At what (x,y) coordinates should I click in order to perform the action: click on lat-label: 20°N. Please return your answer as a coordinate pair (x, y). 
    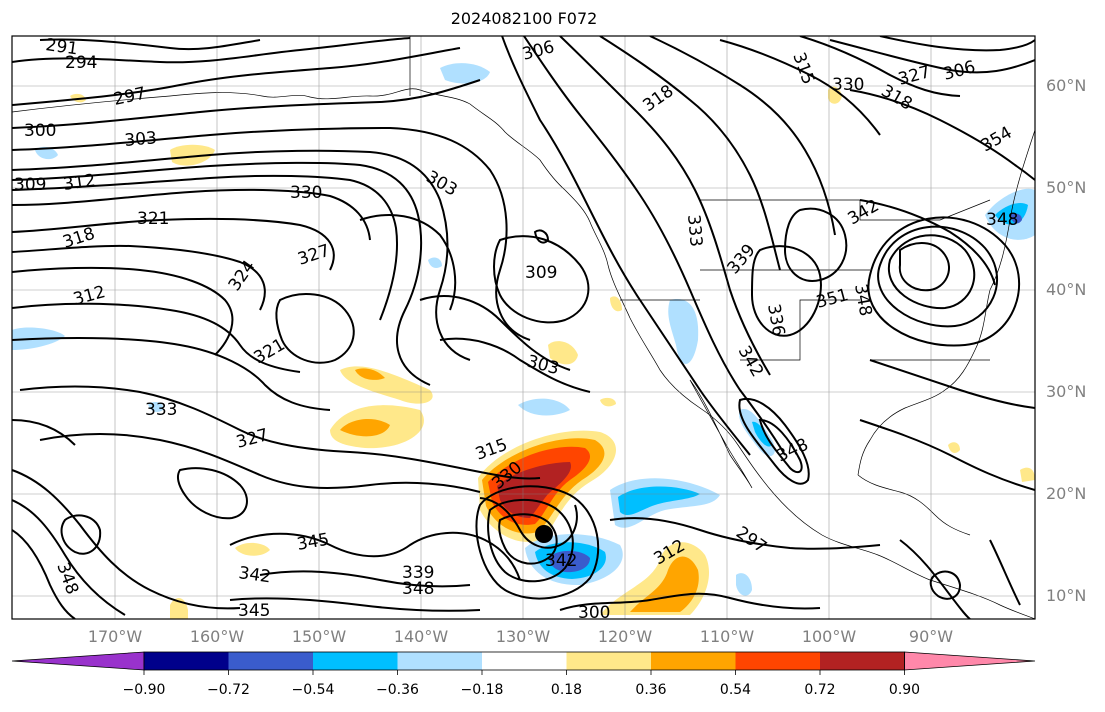
    Looking at the image, I should click on (1066, 493).